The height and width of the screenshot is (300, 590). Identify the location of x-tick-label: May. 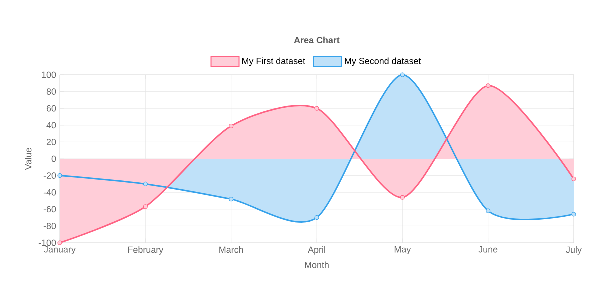
(403, 250).